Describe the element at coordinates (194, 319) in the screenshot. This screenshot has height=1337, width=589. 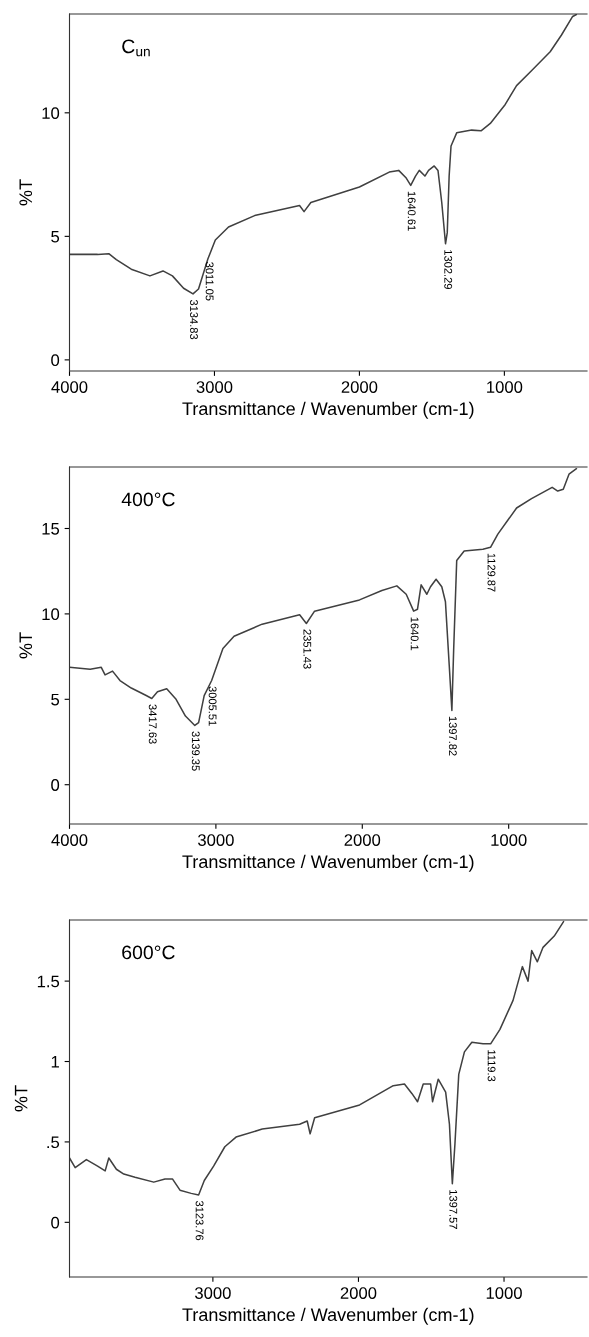
I see `annotation: 3134.83` at that location.